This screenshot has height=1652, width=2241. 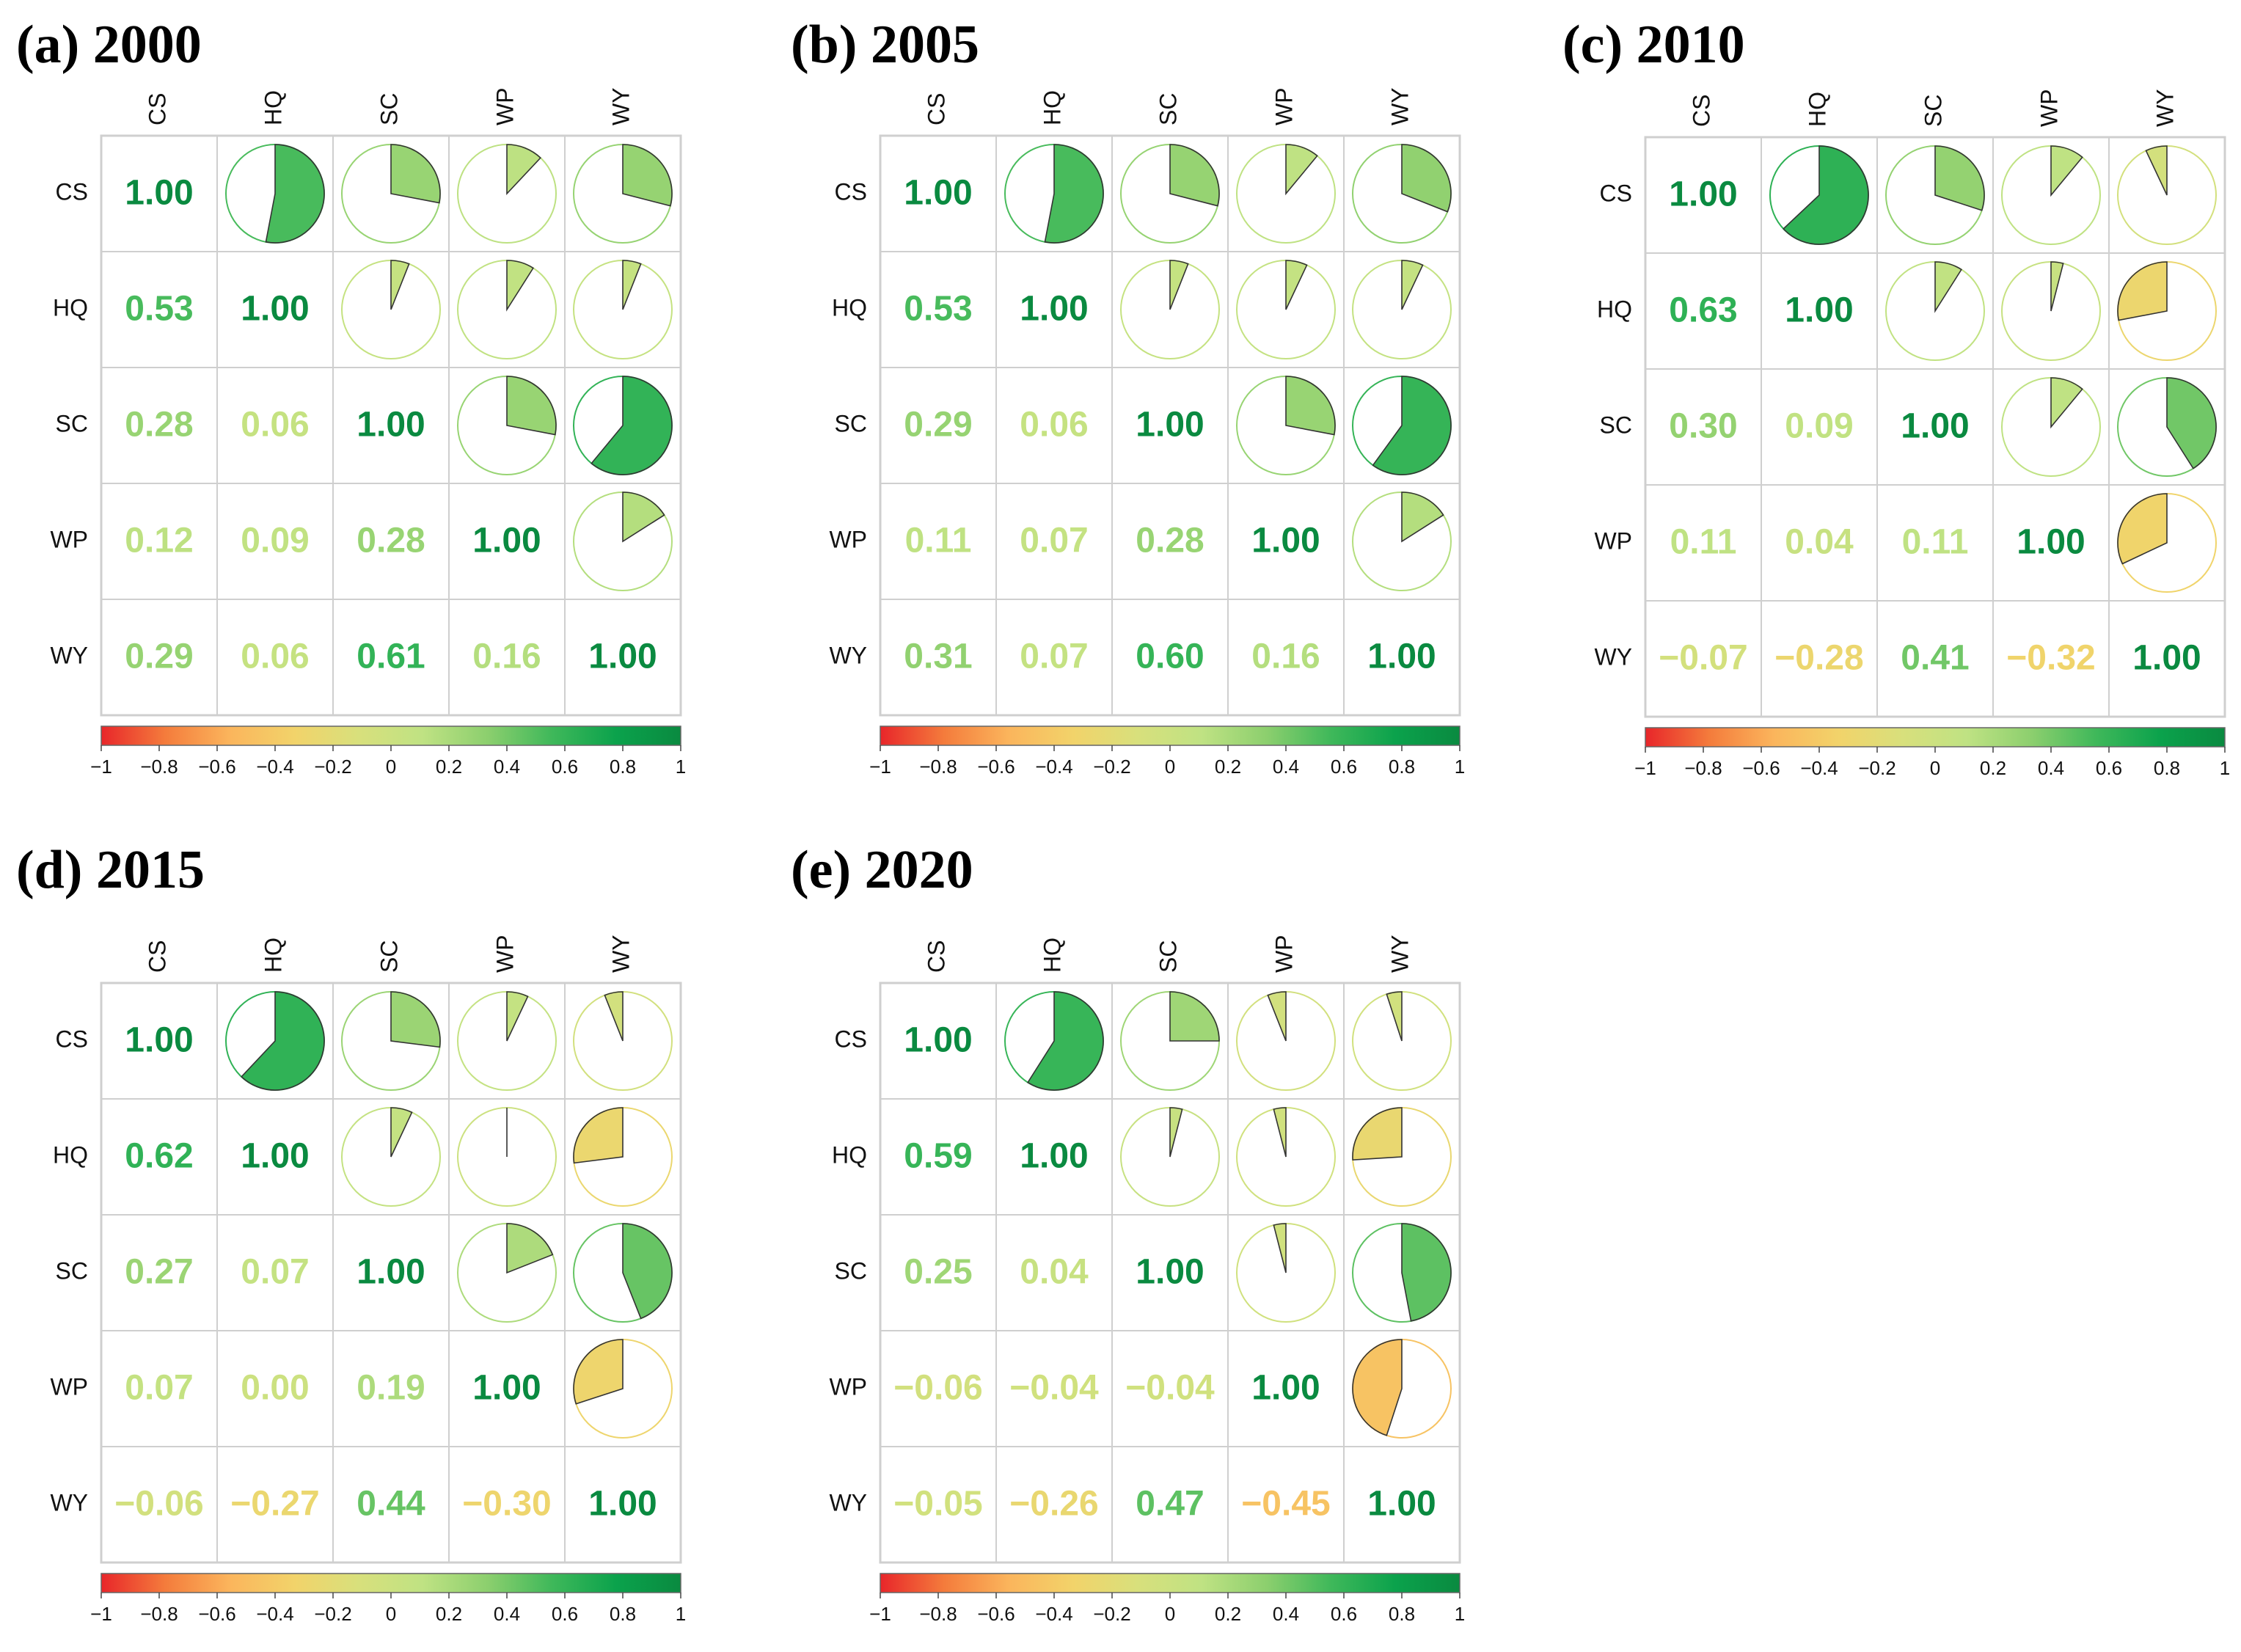 What do you see at coordinates (391, 656) in the screenshot?
I see `correlation-value: 0.61` at bounding box center [391, 656].